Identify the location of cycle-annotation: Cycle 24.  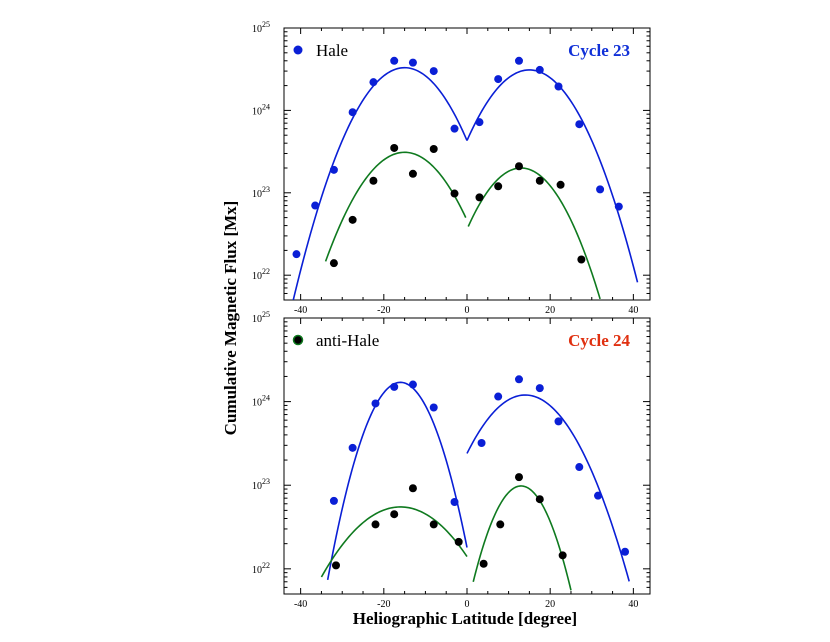
(599, 340).